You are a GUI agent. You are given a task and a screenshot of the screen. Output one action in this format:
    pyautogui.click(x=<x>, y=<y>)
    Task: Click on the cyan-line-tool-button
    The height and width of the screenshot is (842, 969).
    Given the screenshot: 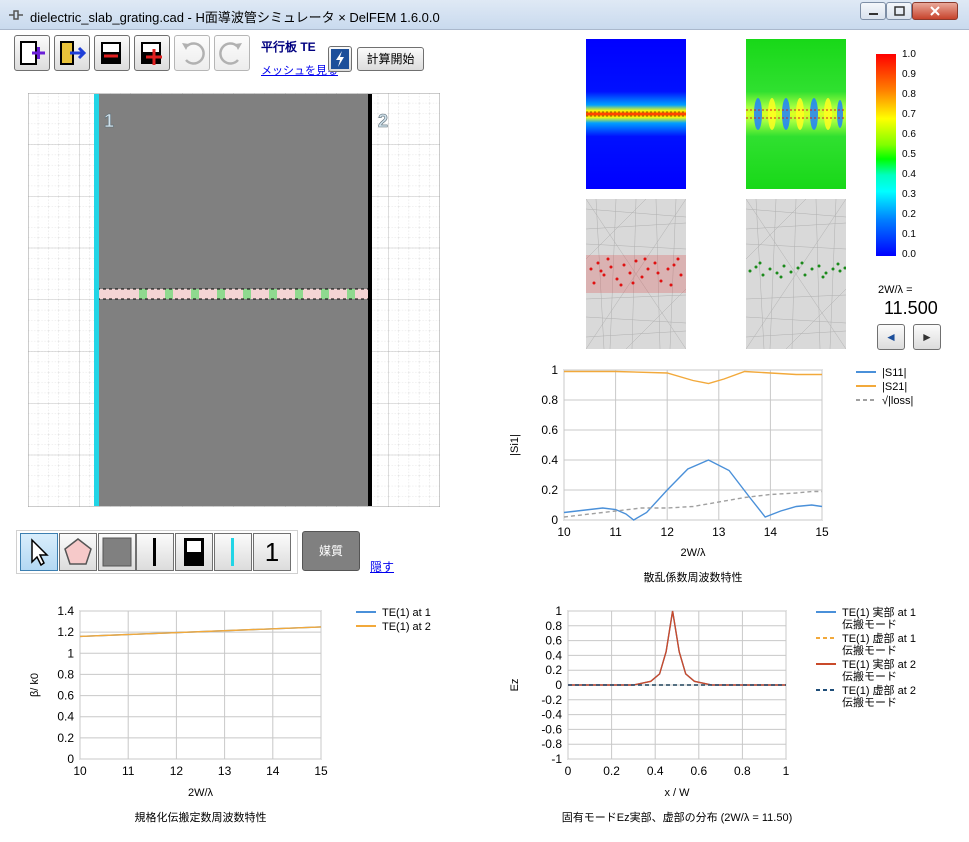 What is the action you would take?
    pyautogui.click(x=233, y=552)
    